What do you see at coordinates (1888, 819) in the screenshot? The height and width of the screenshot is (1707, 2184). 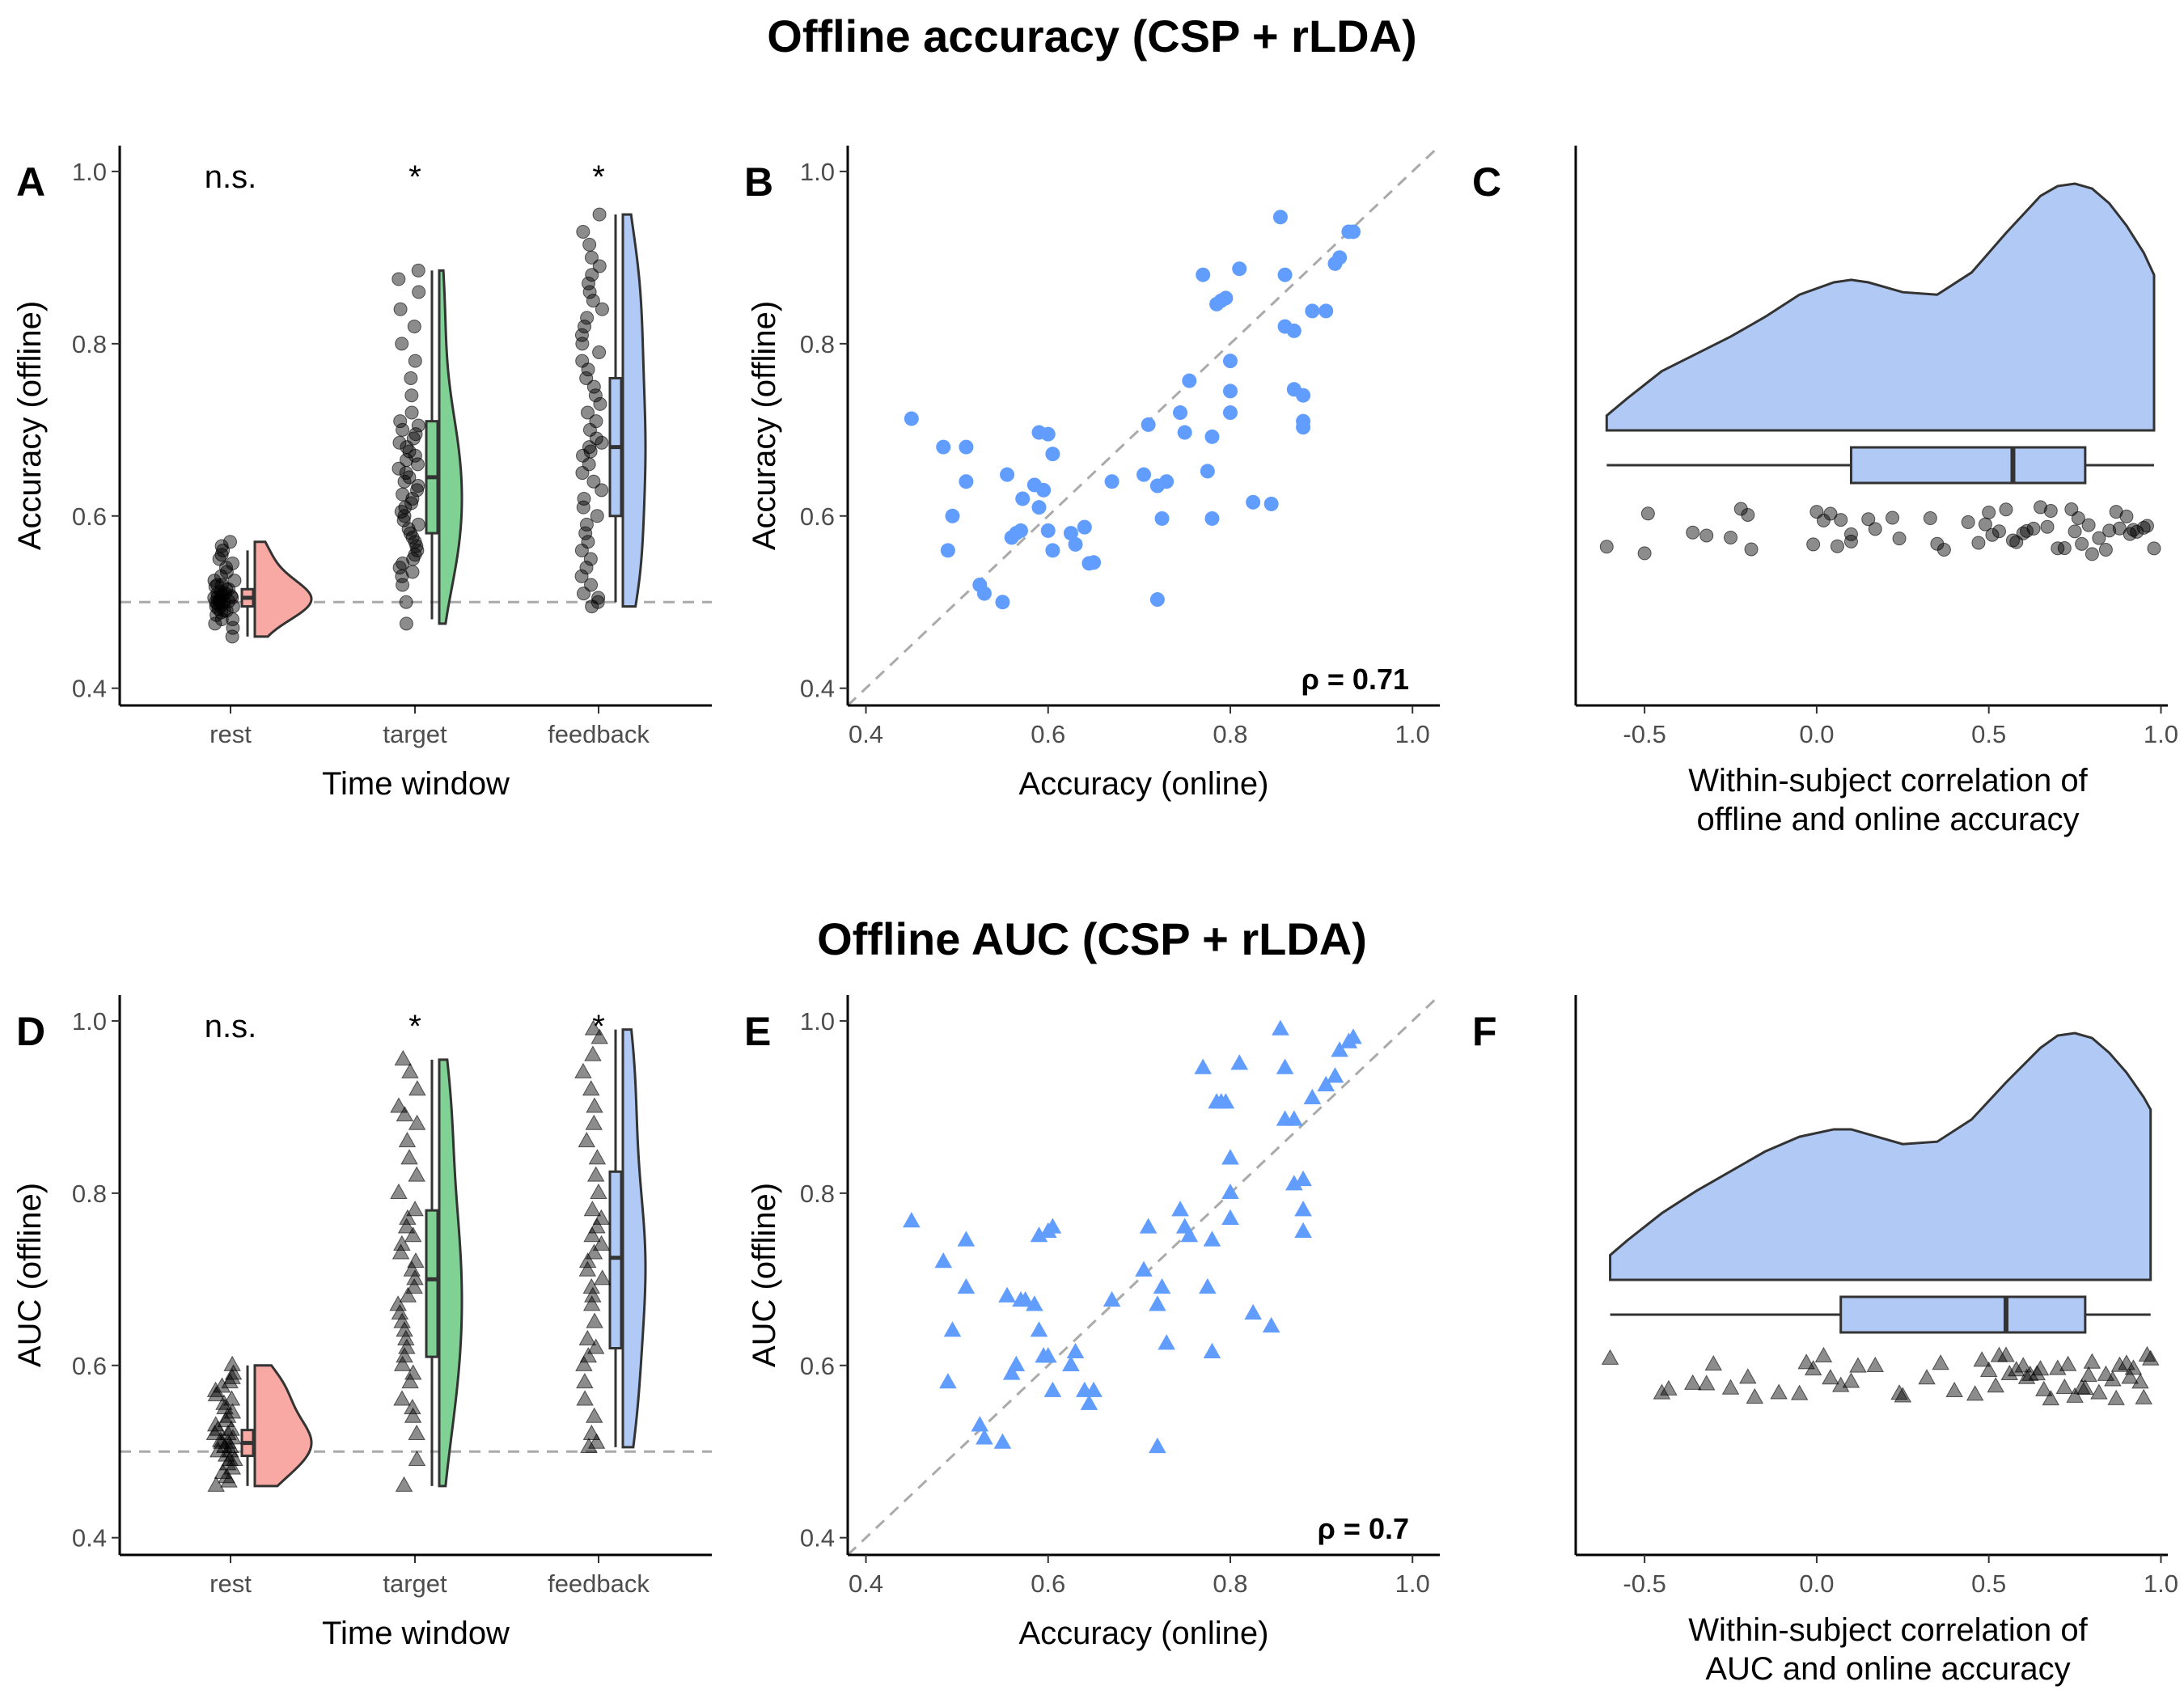 I see `x-axis-title: offline and online accuracy` at bounding box center [1888, 819].